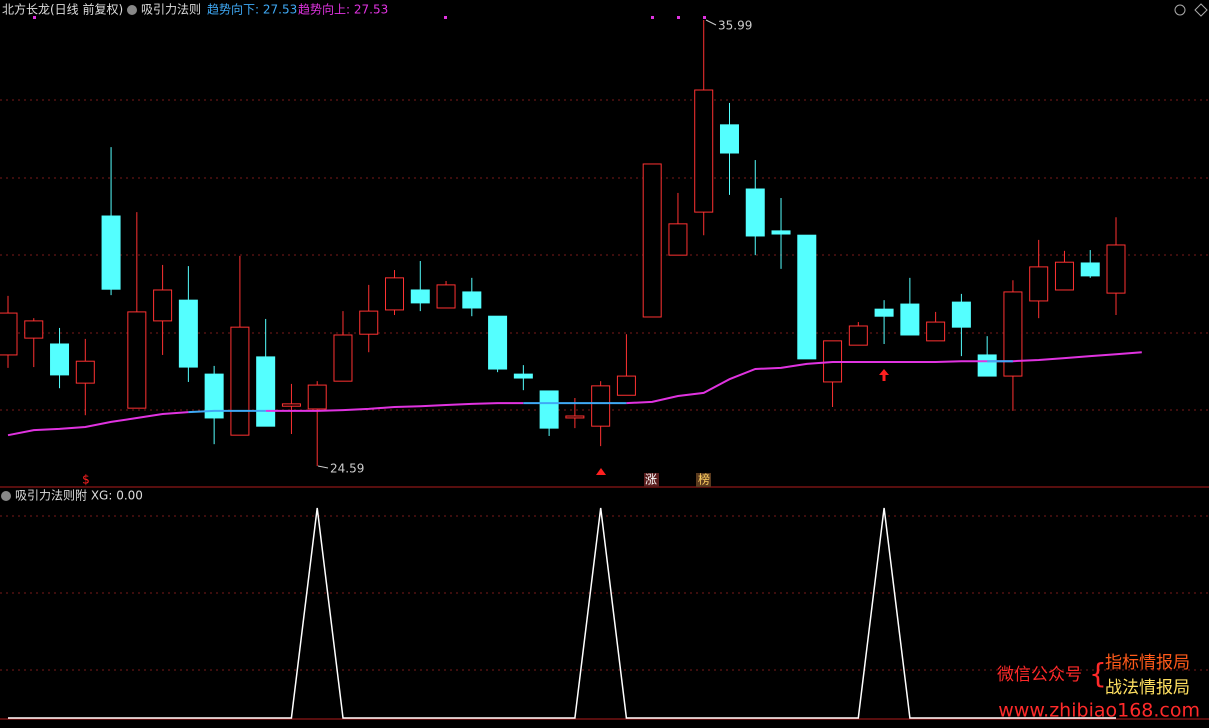 The width and height of the screenshot is (1209, 728). Describe the element at coordinates (1147, 688) in the screenshot. I see `wm-name: 战法情报局` at that location.